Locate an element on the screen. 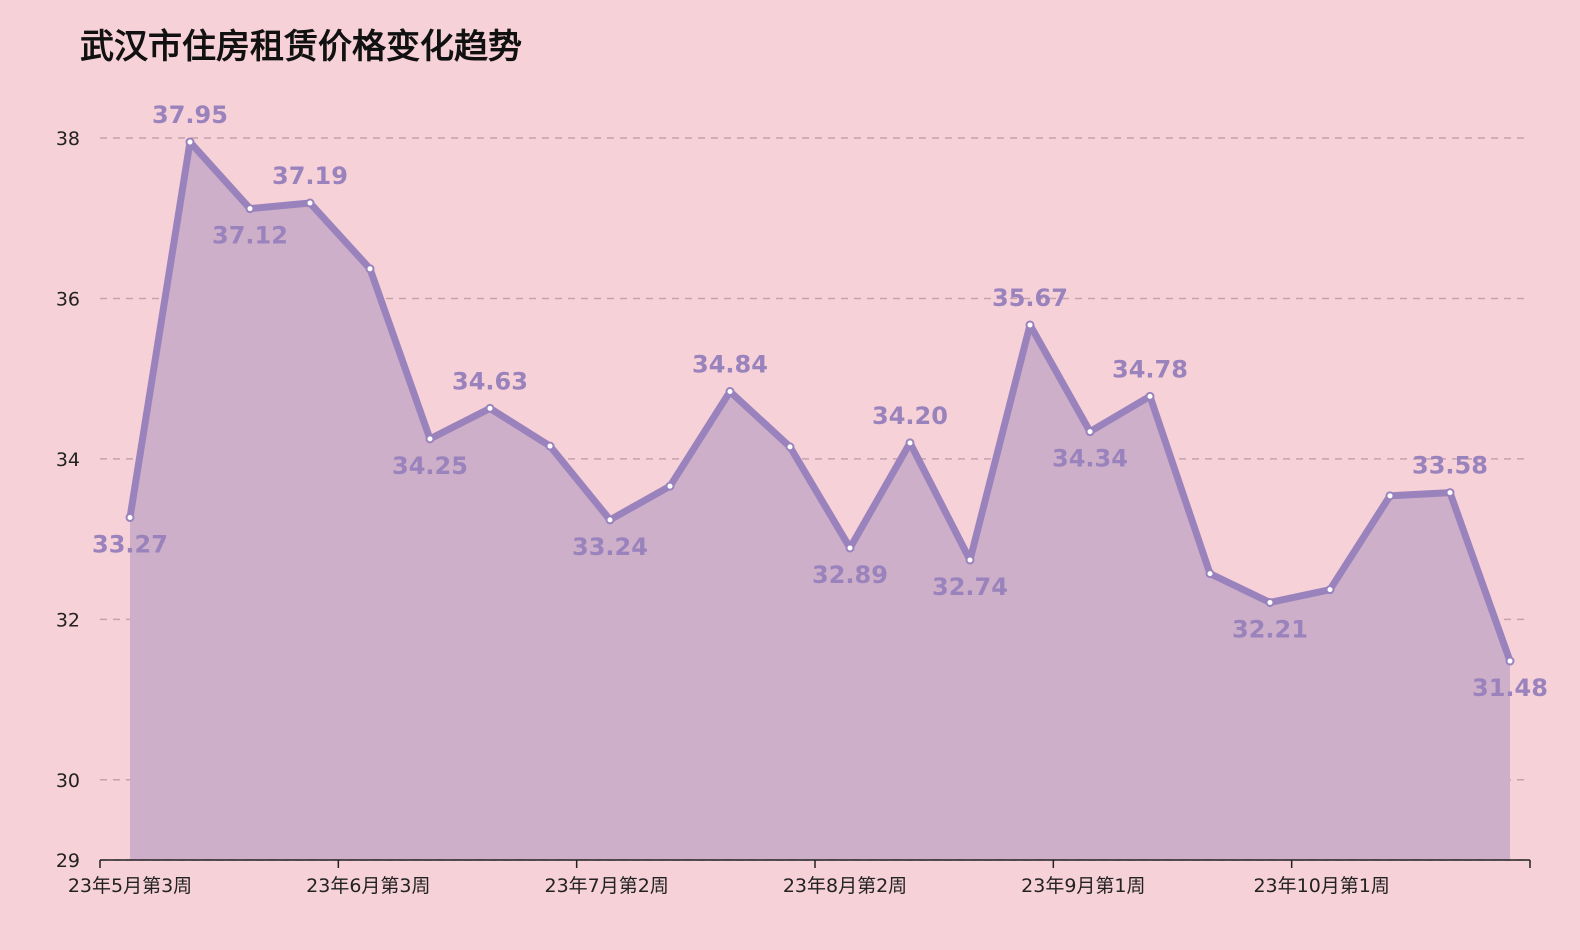 This screenshot has height=950, width=1580. data-label-2: 37.12 is located at coordinates (250, 236).